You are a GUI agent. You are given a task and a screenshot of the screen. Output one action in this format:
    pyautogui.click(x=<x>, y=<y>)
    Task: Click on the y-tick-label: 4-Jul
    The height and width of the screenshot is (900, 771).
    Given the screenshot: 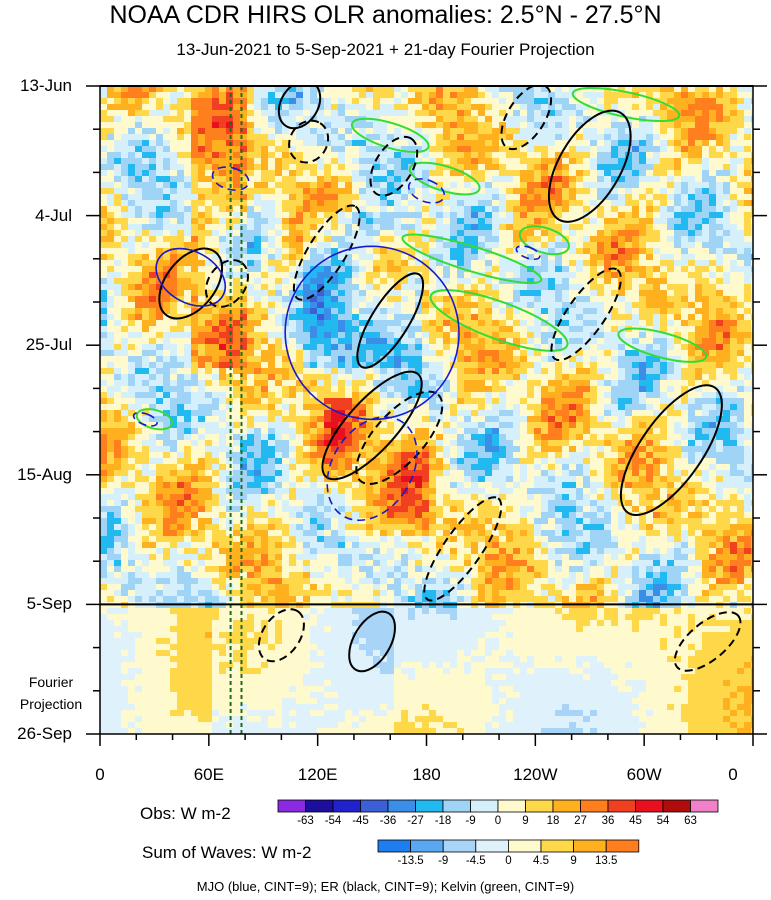 What is the action you would take?
    pyautogui.click(x=53, y=215)
    